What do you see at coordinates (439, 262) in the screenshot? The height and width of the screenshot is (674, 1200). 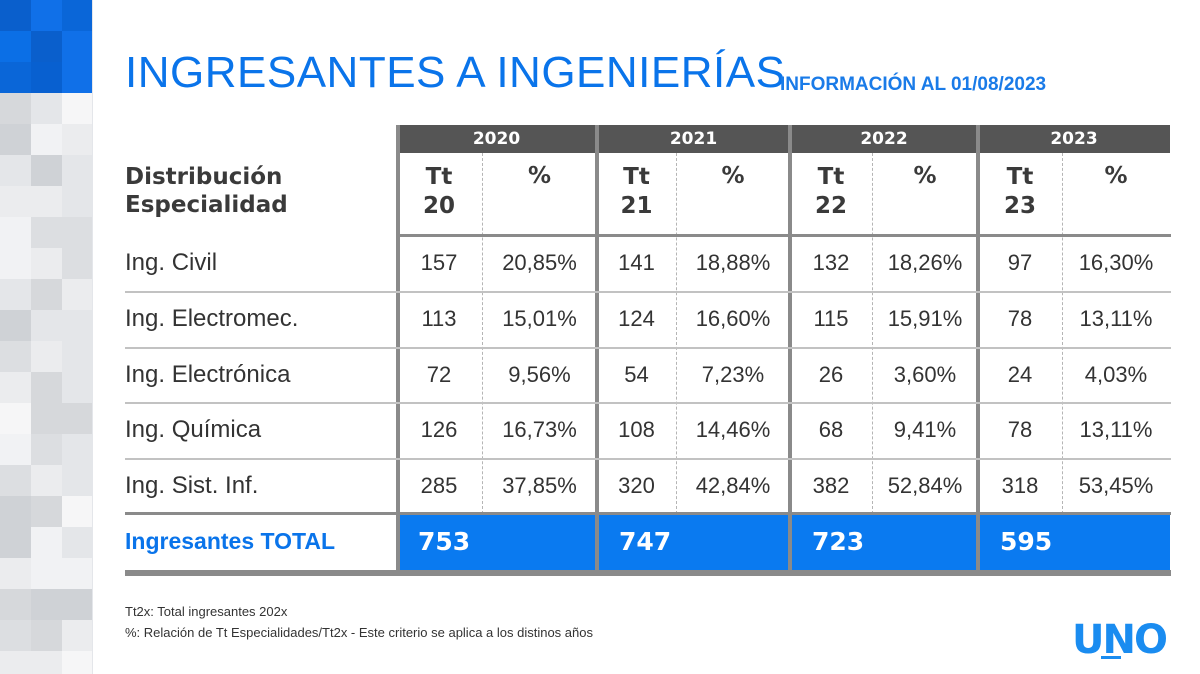 I see `cell-total: 157` at bounding box center [439, 262].